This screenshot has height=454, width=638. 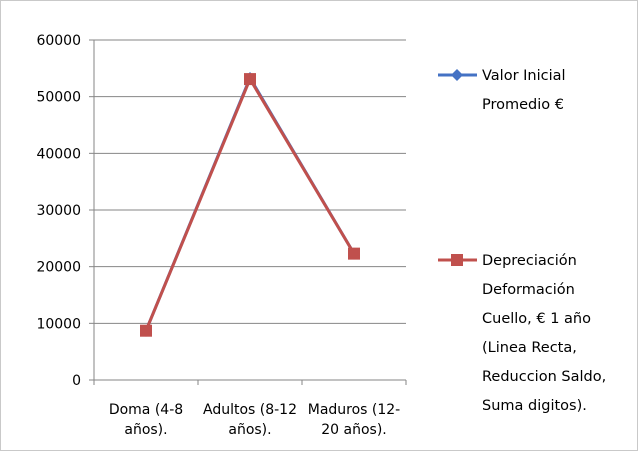 What do you see at coordinates (58, 324) in the screenshot?
I see `y-tick-label: 10000` at bounding box center [58, 324].